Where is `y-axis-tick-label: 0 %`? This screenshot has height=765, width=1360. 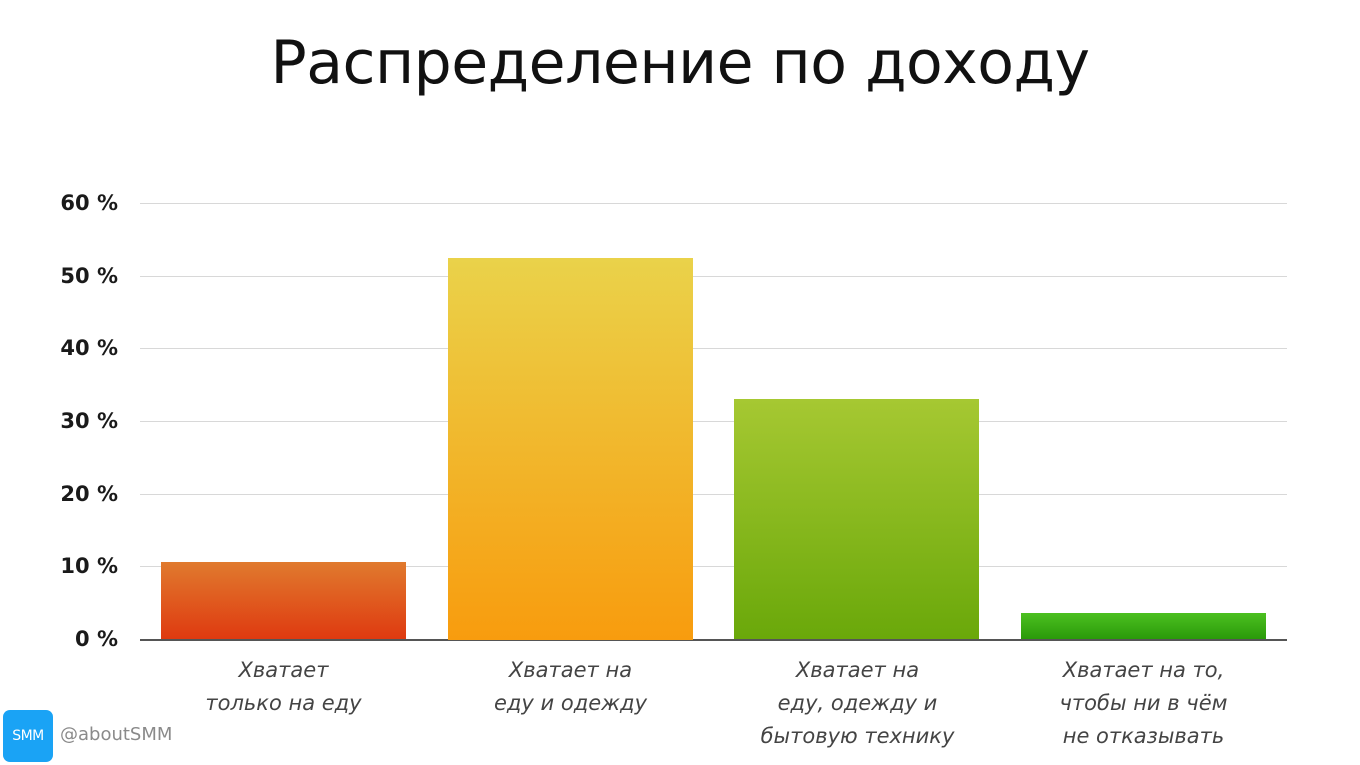 y-axis-tick-label: 0 % is located at coordinates (96, 639).